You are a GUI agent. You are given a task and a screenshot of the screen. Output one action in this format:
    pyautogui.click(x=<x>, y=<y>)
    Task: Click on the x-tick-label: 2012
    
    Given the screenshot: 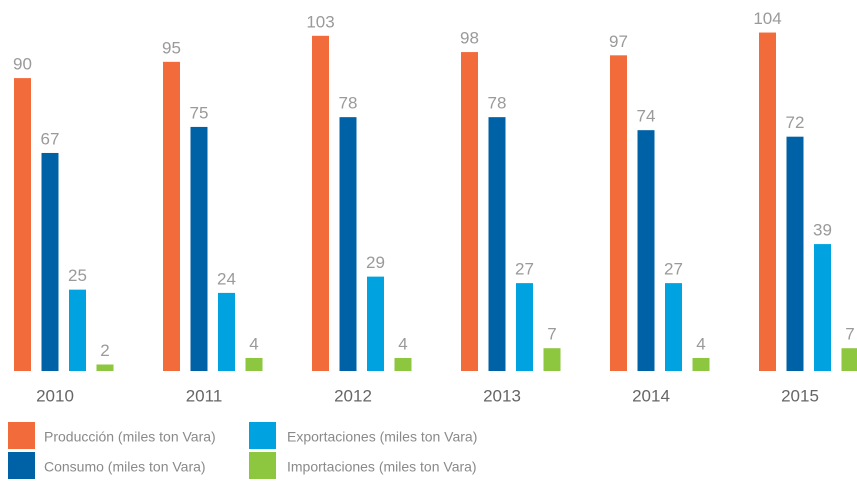 What is the action you would take?
    pyautogui.click(x=353, y=395)
    